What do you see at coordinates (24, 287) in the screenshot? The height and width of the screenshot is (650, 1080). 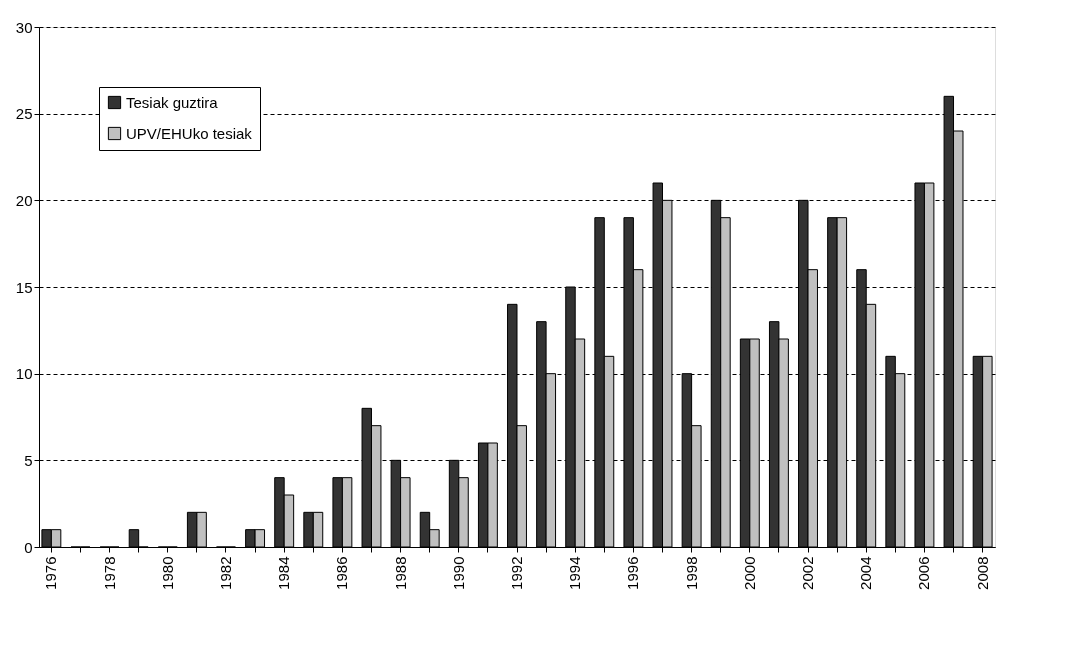 I see `y-tick-label: 15` at bounding box center [24, 287].